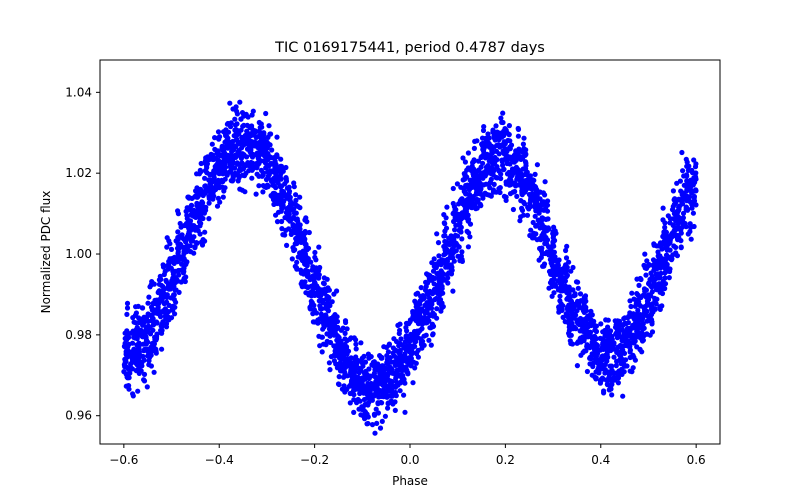  I want to click on x-tick-label: −0.4, so click(219, 460).